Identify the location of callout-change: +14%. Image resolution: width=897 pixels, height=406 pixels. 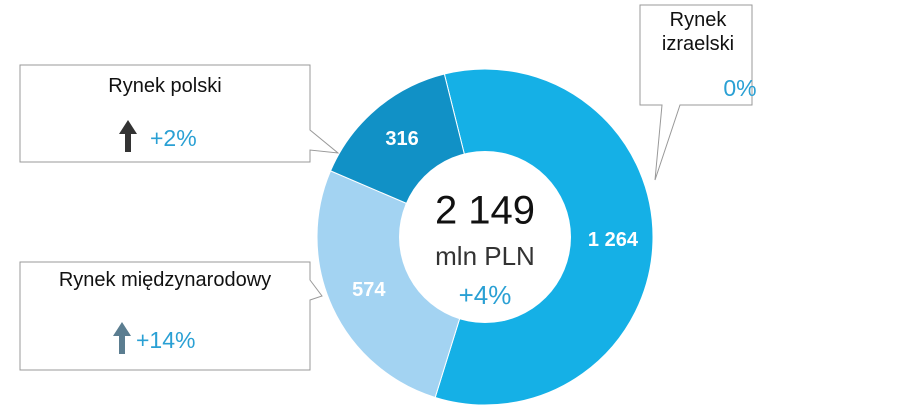
(166, 340).